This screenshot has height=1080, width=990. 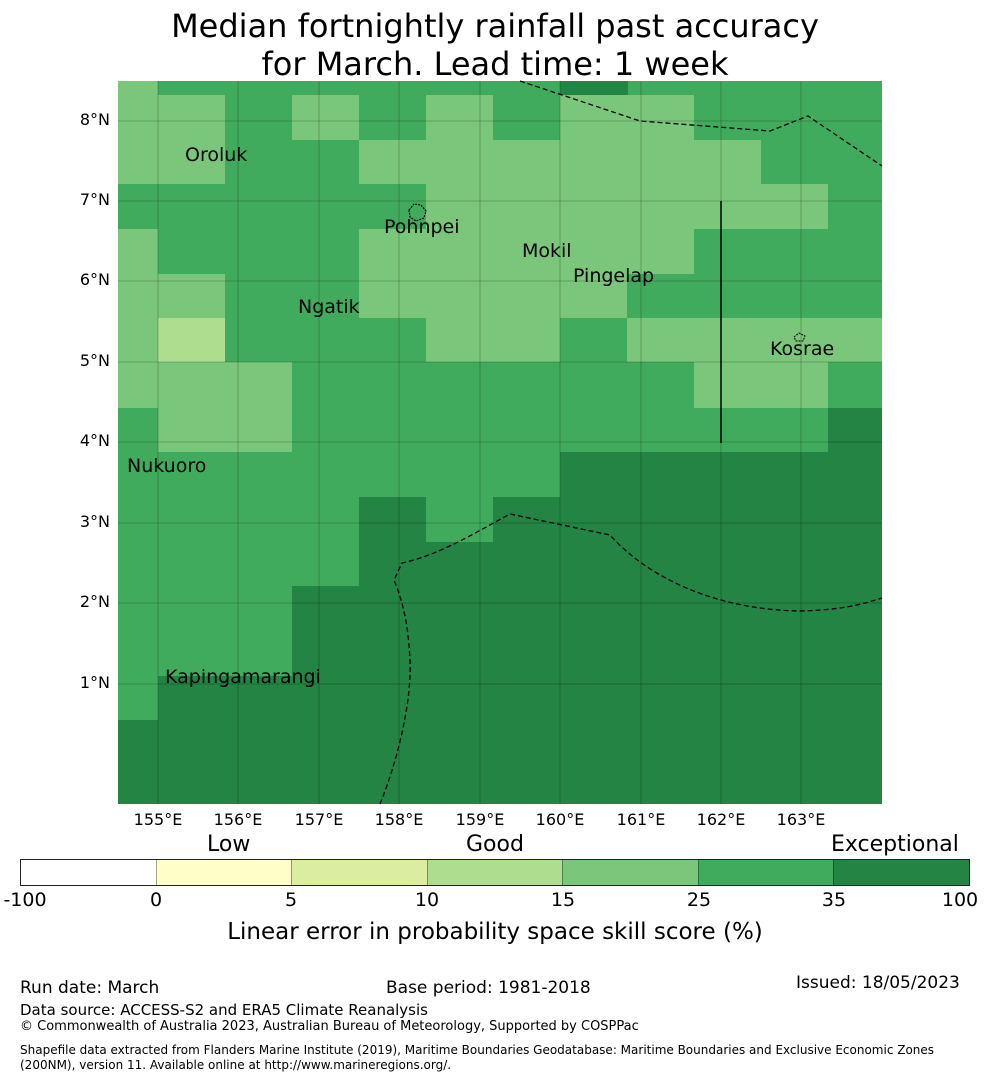 I want to click on lat-tick-4n: 4°N, so click(x=94, y=440).